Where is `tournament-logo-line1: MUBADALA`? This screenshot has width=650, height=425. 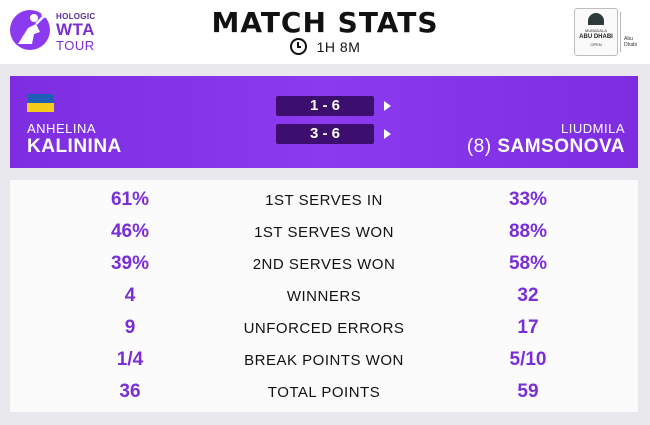
tournament-logo-line1: MUBADALA is located at coordinates (595, 30).